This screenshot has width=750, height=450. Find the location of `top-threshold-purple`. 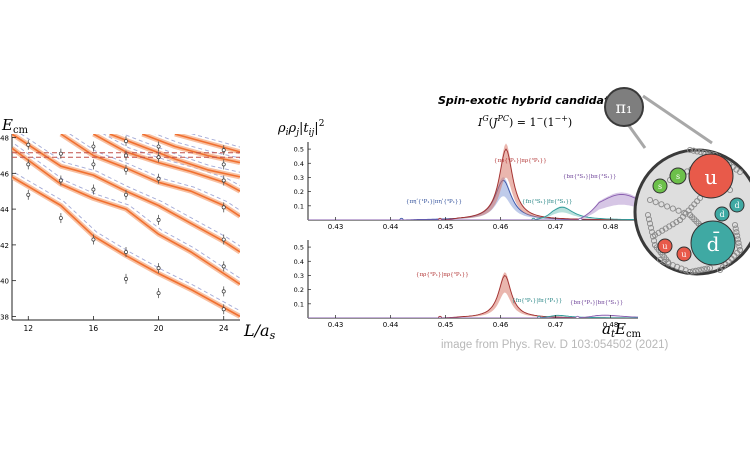

top-threshold-purple is located at coordinates (580, 218).